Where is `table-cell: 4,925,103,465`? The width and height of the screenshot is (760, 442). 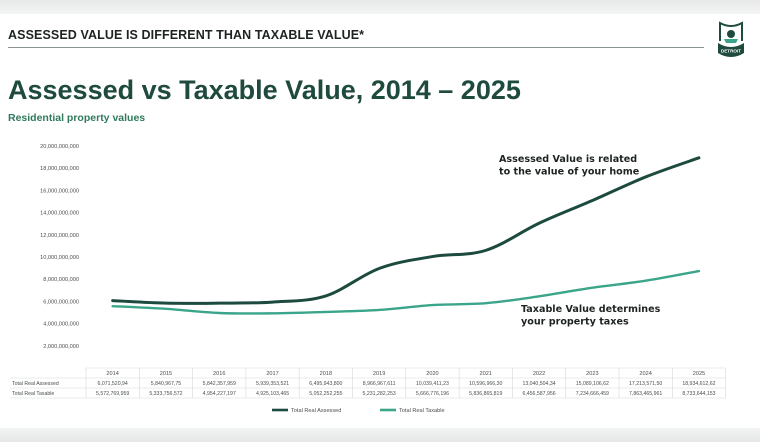 table-cell: 4,925,103,465 is located at coordinates (272, 394).